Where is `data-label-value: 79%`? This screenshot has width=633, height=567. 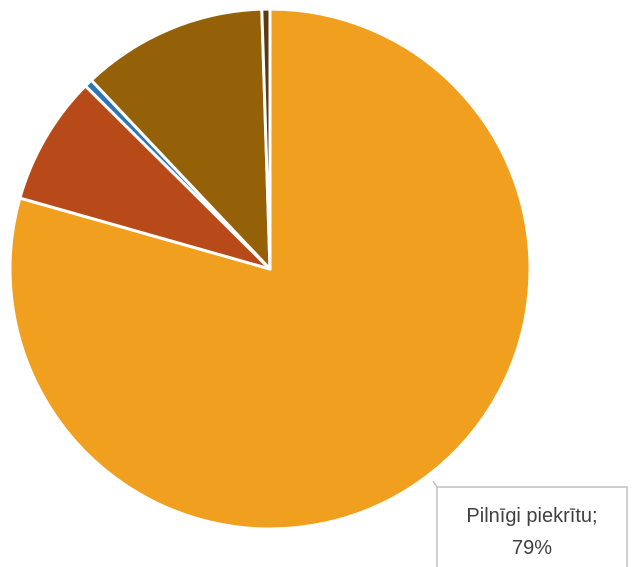 data-label-value: 79% is located at coordinates (532, 548).